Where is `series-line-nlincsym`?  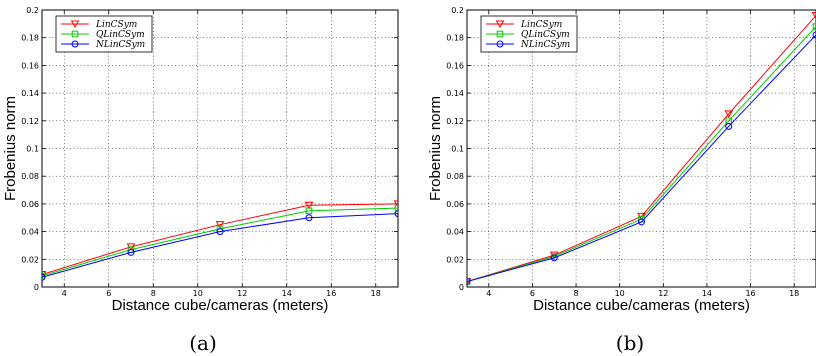
series-line-nlincsym is located at coordinates (220, 245).